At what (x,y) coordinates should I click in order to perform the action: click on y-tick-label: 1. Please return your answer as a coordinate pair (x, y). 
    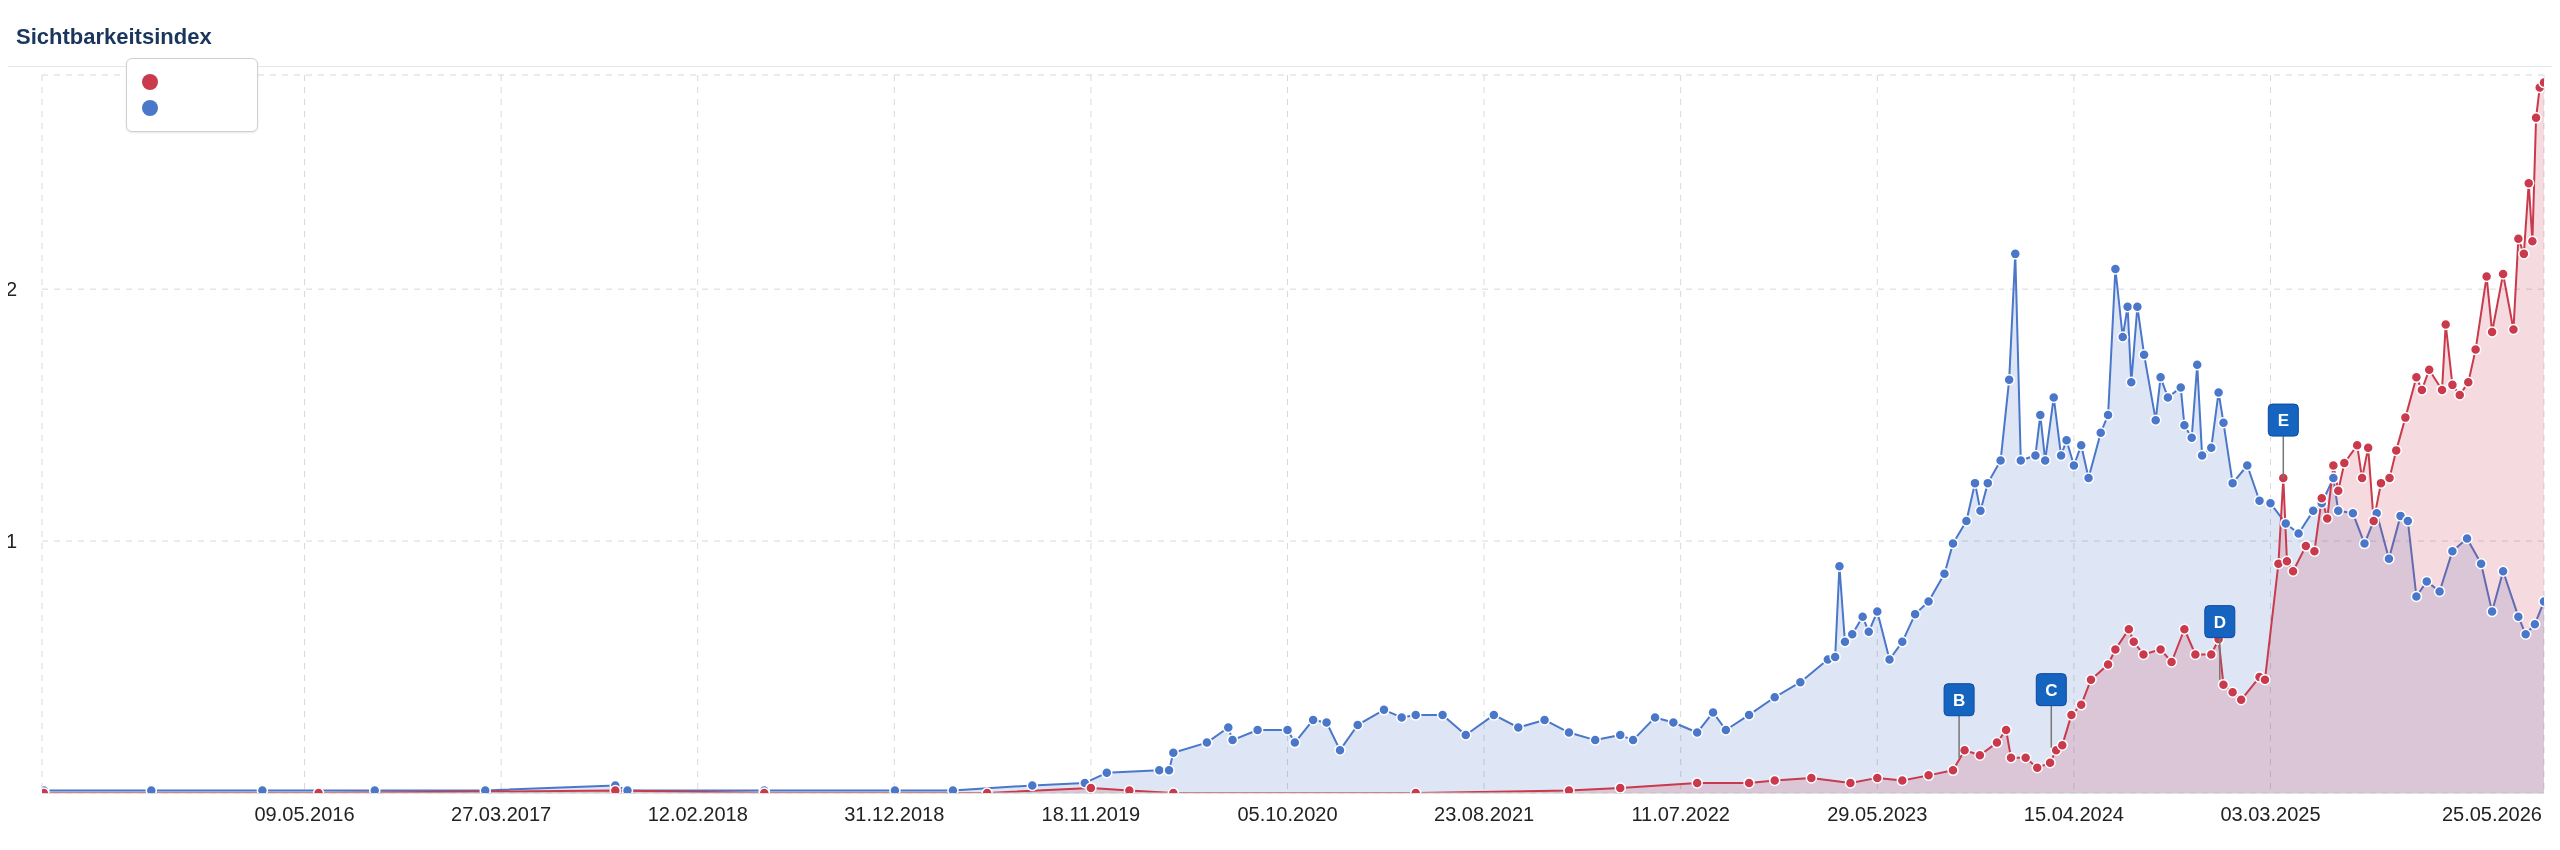
    Looking at the image, I should click on (12, 541).